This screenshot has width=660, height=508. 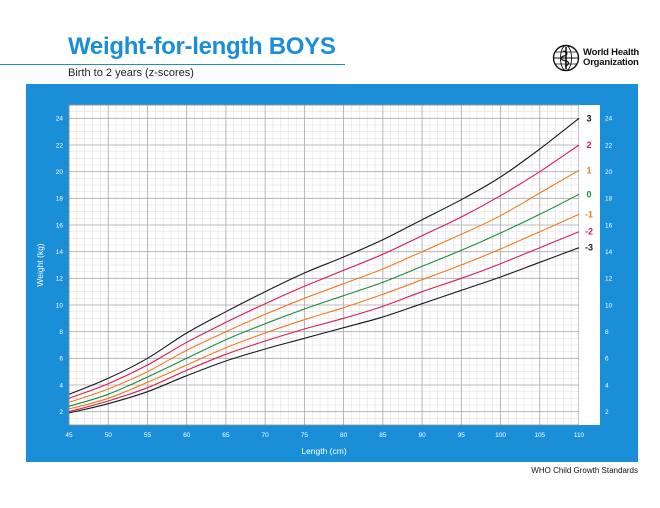 What do you see at coordinates (60, 119) in the screenshot?
I see `y-tick-label-left: 24` at bounding box center [60, 119].